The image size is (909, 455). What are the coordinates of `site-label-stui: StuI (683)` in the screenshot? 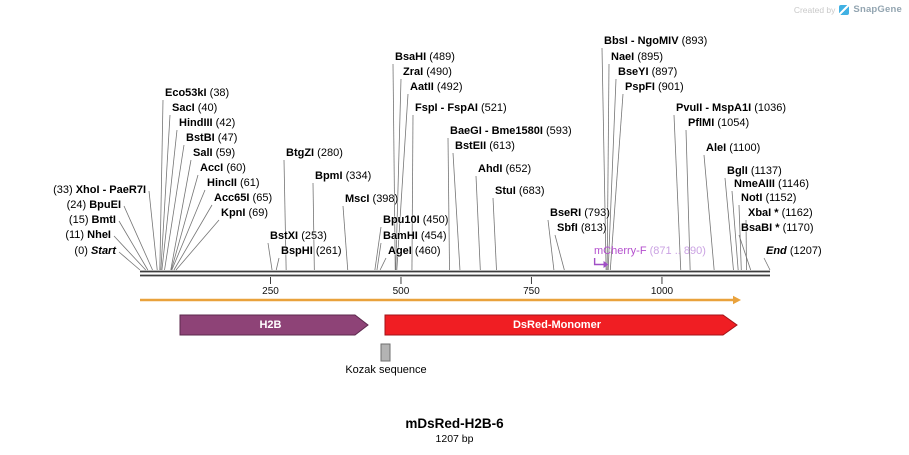 It's located at (520, 191).